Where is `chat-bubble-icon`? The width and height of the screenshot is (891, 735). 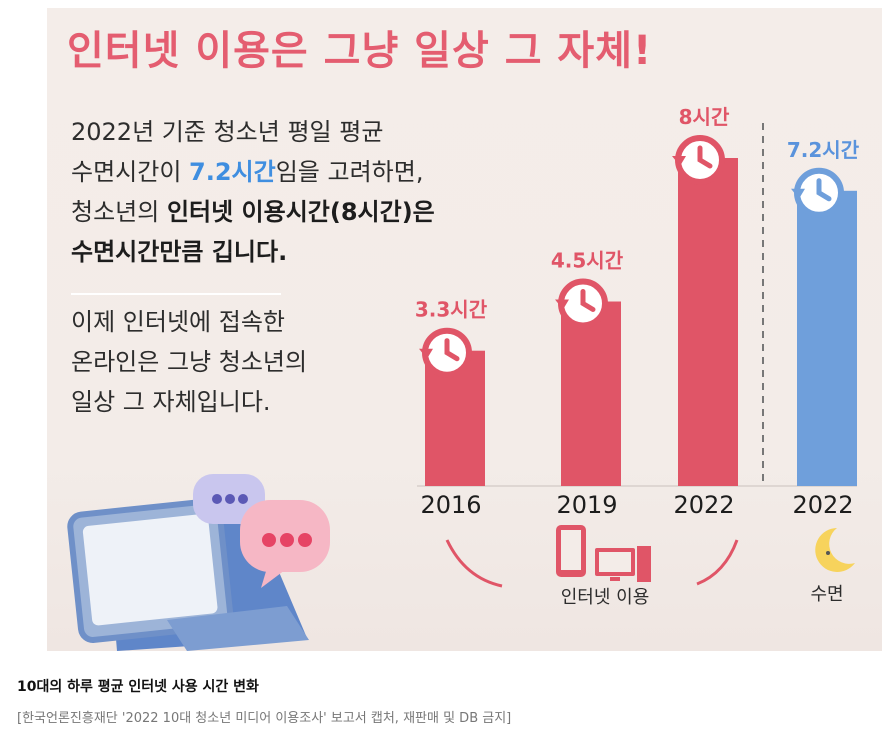 chat-bubble-icon is located at coordinates (285, 544).